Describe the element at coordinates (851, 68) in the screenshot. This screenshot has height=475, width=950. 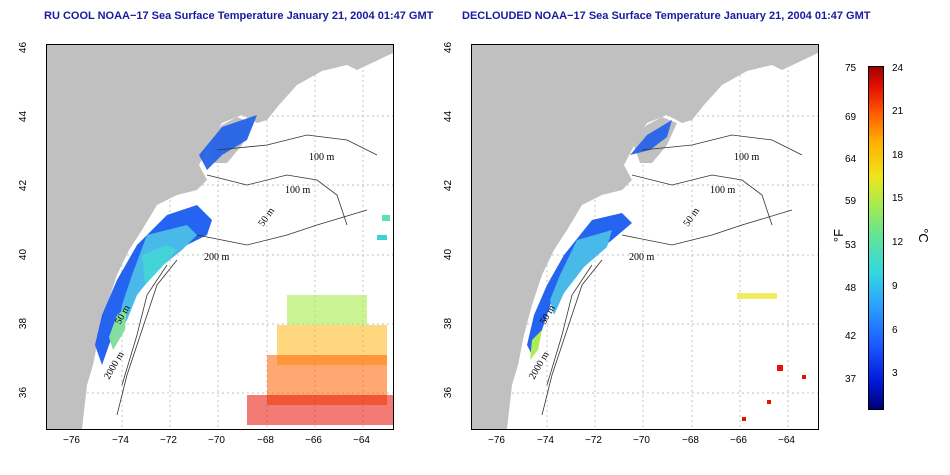
I see `fahrenheit-tick: 75` at that location.